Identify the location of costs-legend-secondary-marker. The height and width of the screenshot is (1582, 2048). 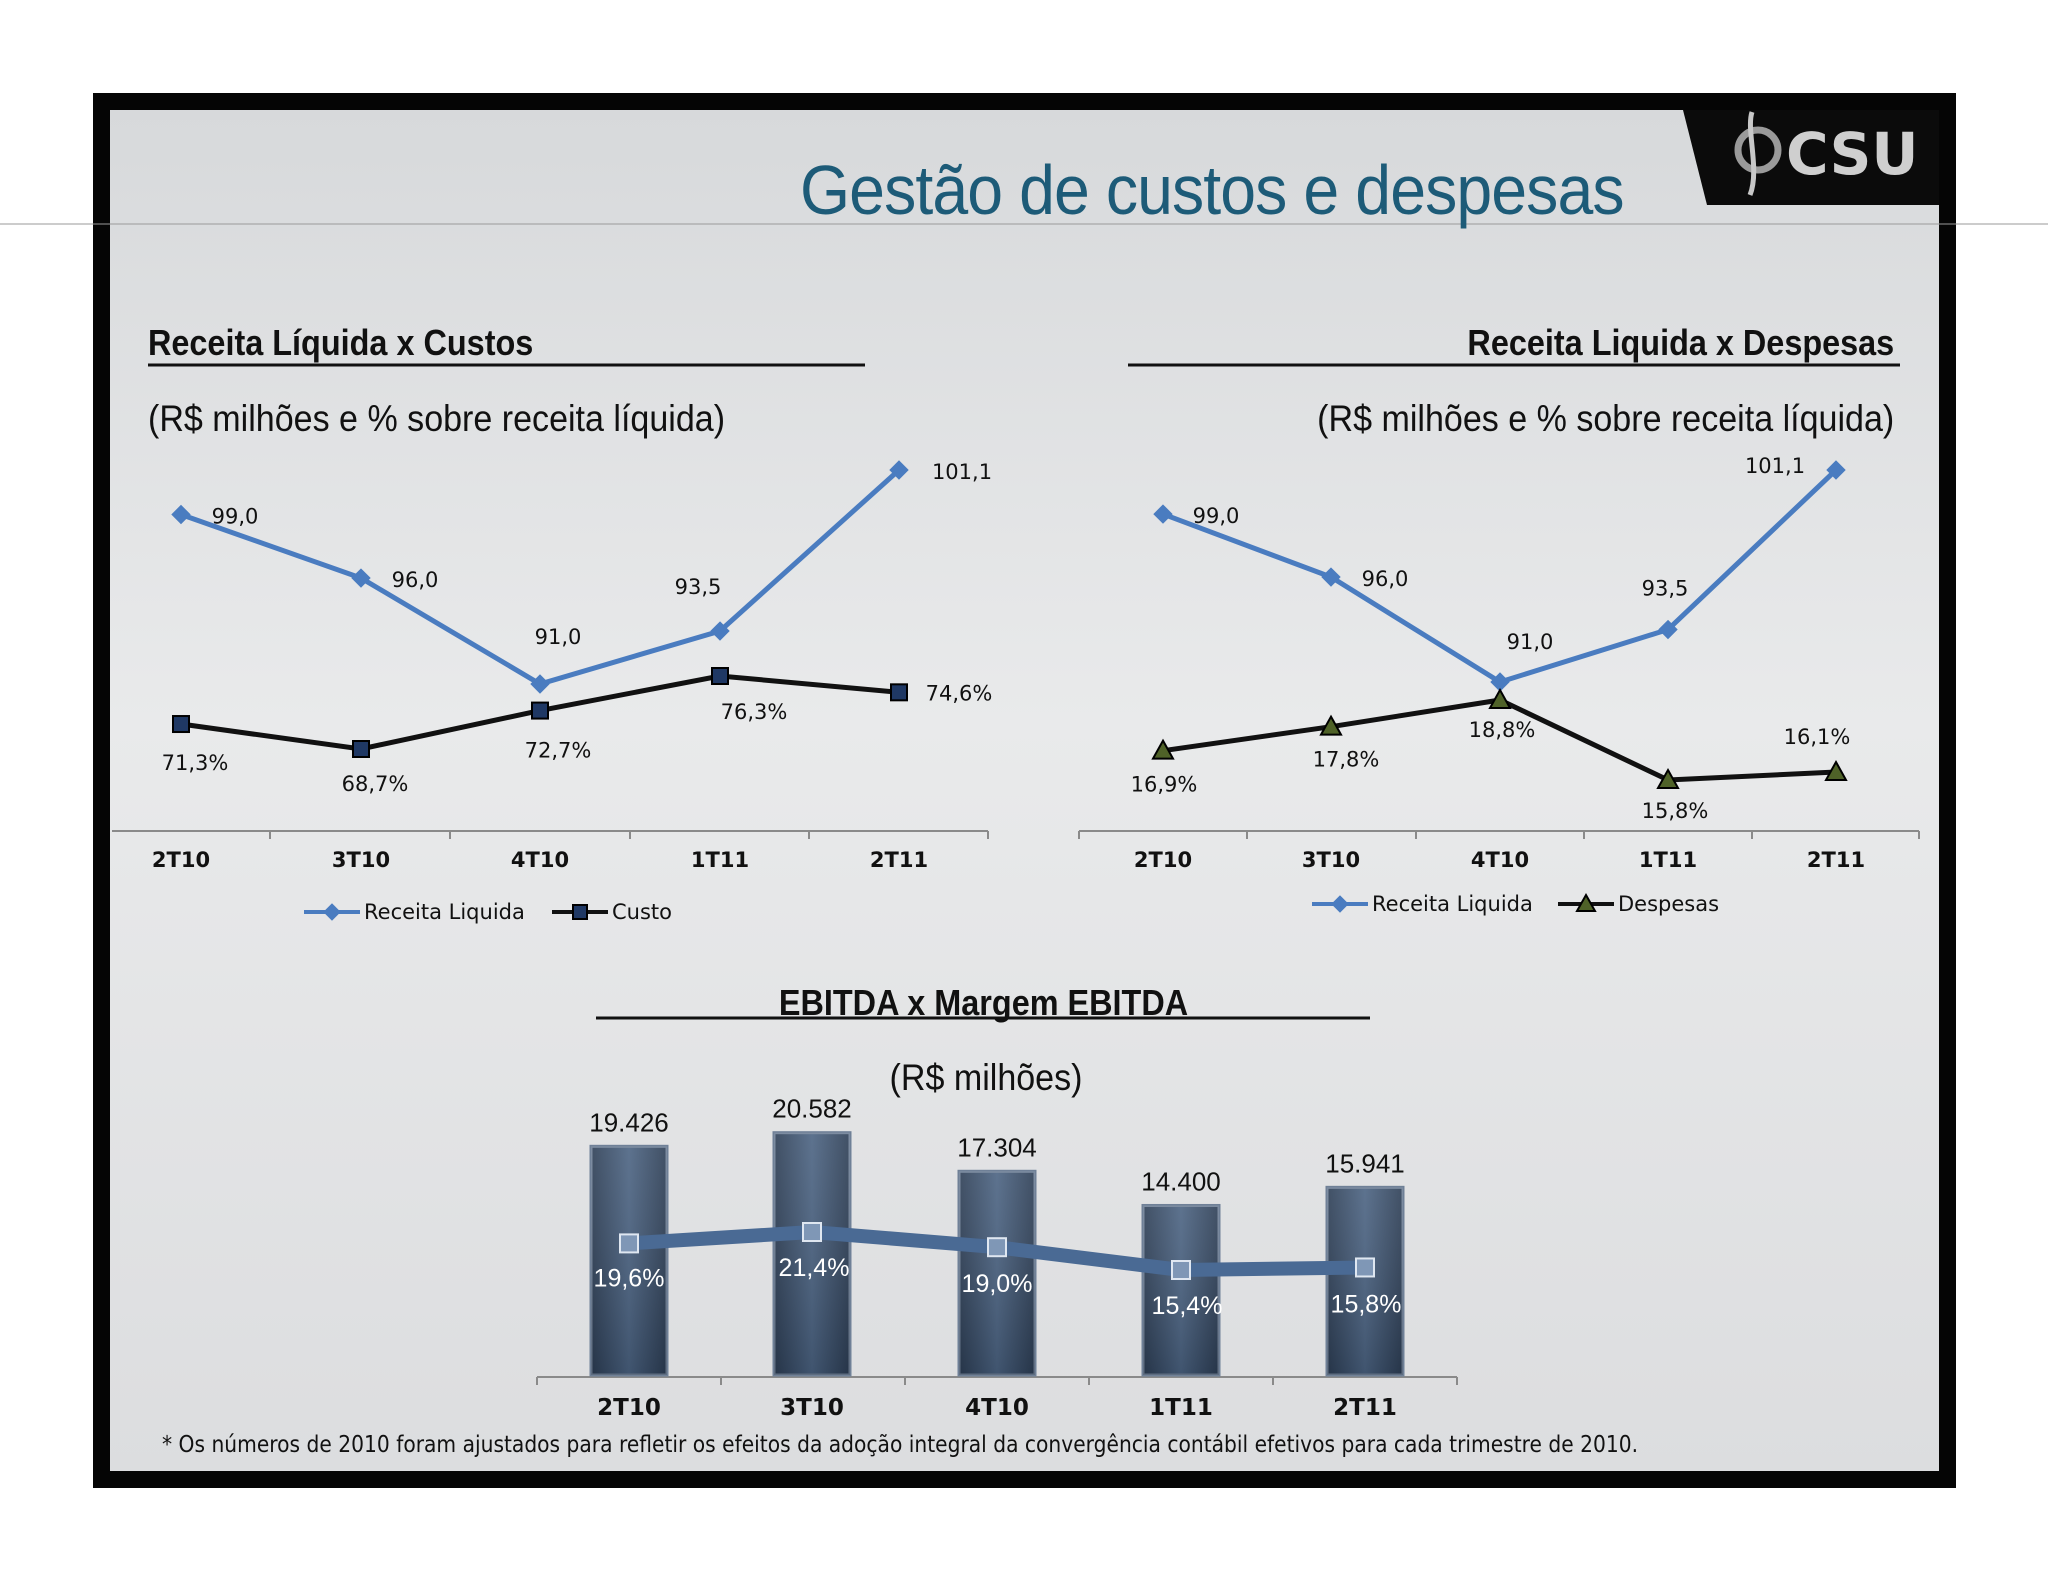
(580, 912).